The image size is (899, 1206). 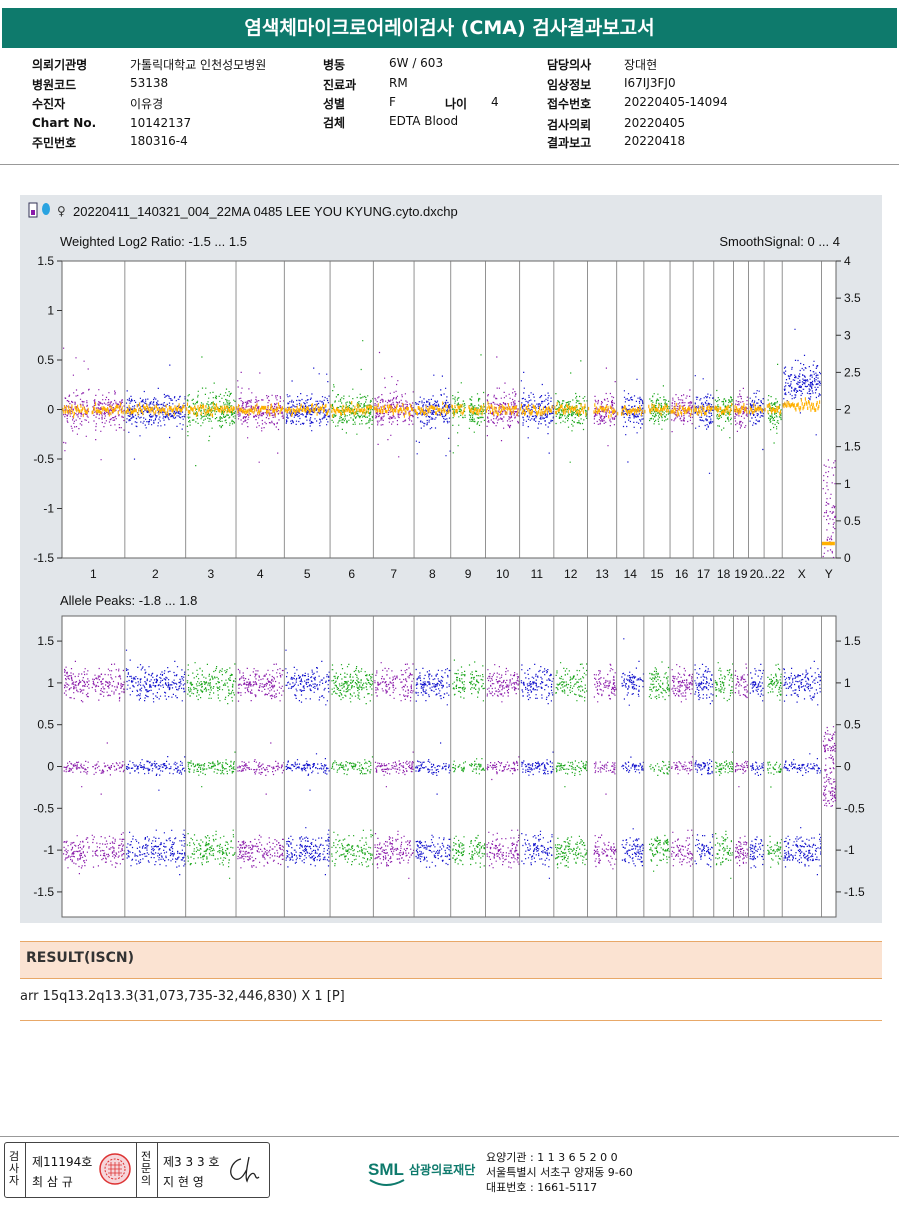 I want to click on panel1-title: Weighted Log2 Ratio: -1.5 ... 1.5, so click(x=153, y=241).